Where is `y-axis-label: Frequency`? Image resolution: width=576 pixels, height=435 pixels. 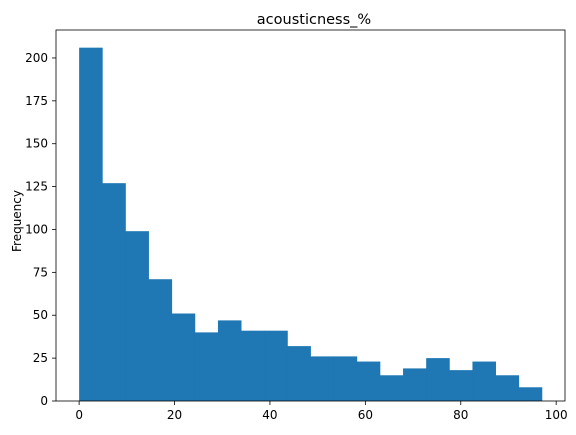 y-axis-label: Frequency is located at coordinates (17, 221).